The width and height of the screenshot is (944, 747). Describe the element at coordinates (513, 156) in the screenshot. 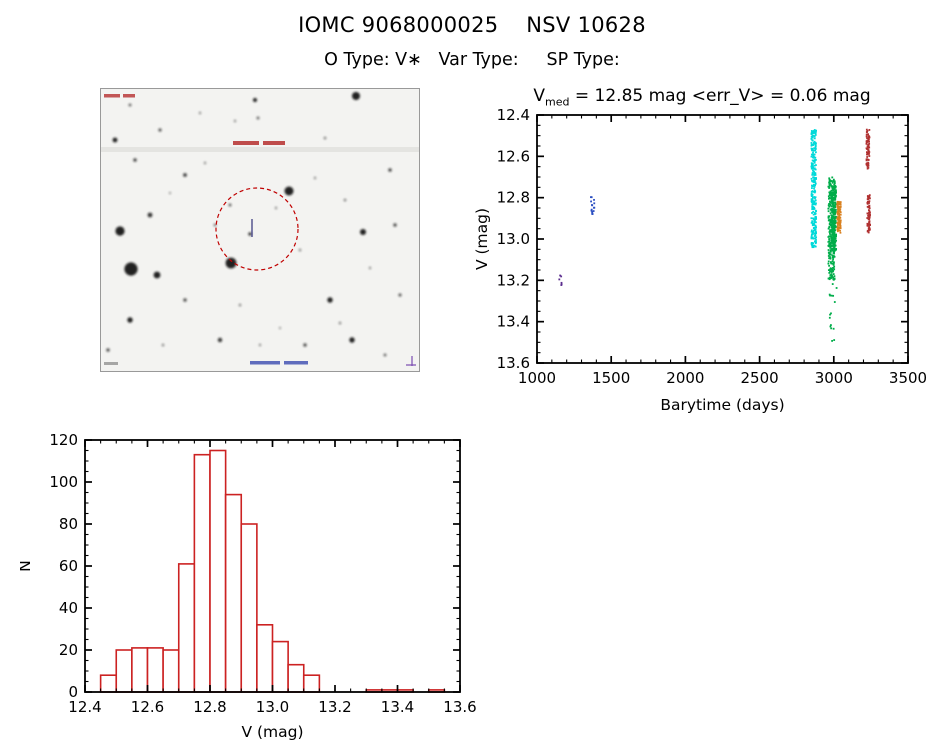

I see `y-tick-label: 12.6` at that location.